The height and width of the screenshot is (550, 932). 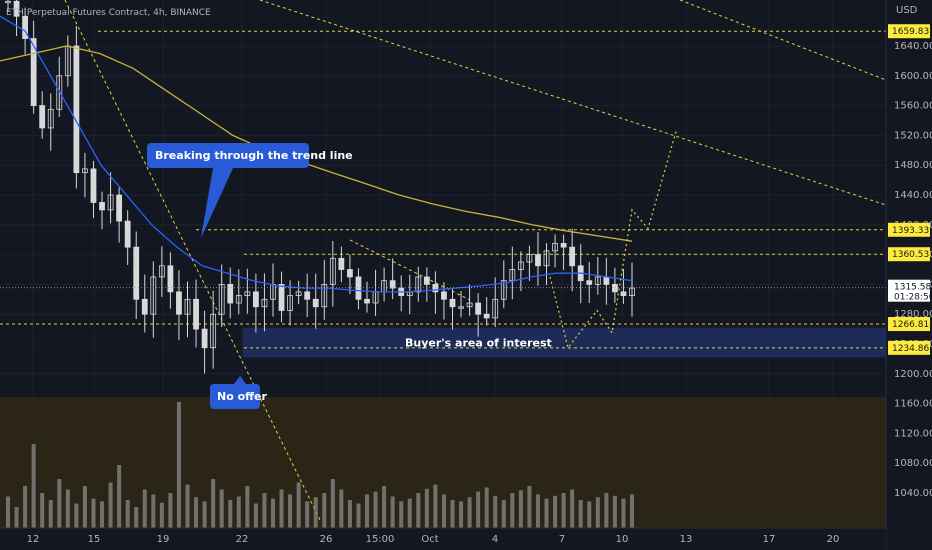 I want to click on current-price-value: 1315.58, so click(x=912, y=288).